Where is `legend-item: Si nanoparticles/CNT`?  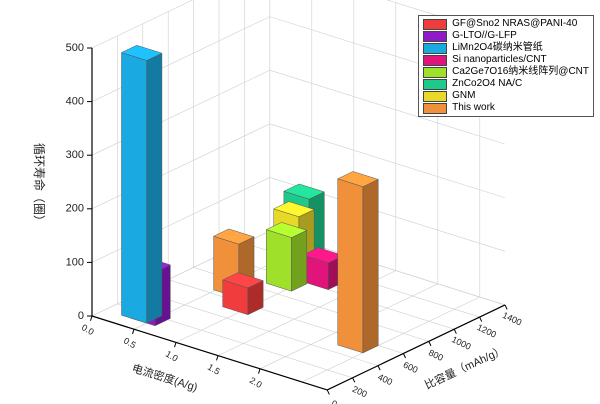 legend-item: Si nanoparticles/CNT is located at coordinates (506, 60).